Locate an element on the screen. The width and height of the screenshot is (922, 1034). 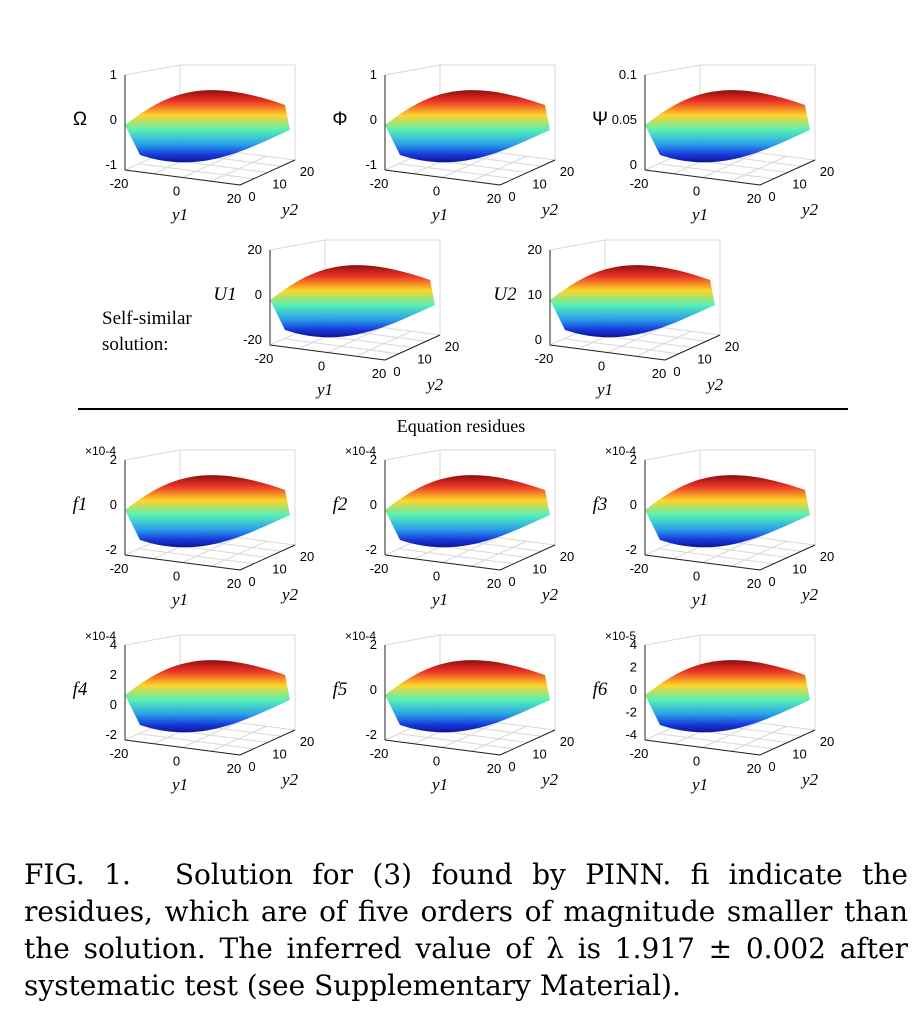
surface-plot-u1: 20 0 -20 -20 0 20 0 10 20 y1 y2 U1 is located at coordinates (336, 319).